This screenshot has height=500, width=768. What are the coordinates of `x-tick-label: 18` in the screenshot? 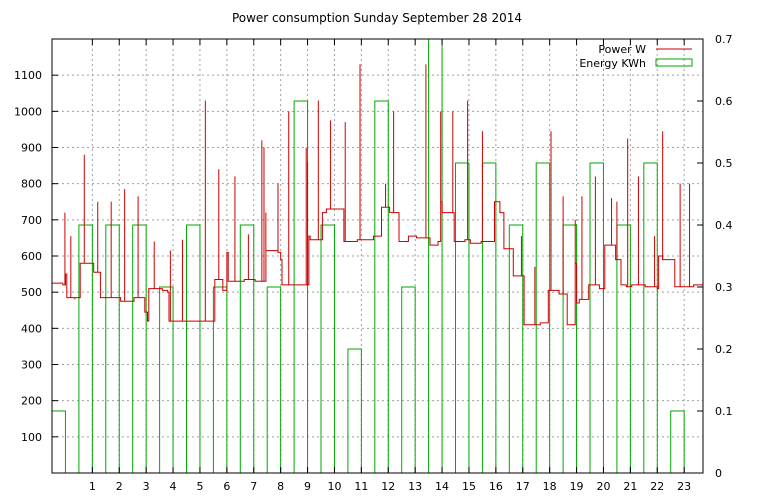 It's located at (550, 486).